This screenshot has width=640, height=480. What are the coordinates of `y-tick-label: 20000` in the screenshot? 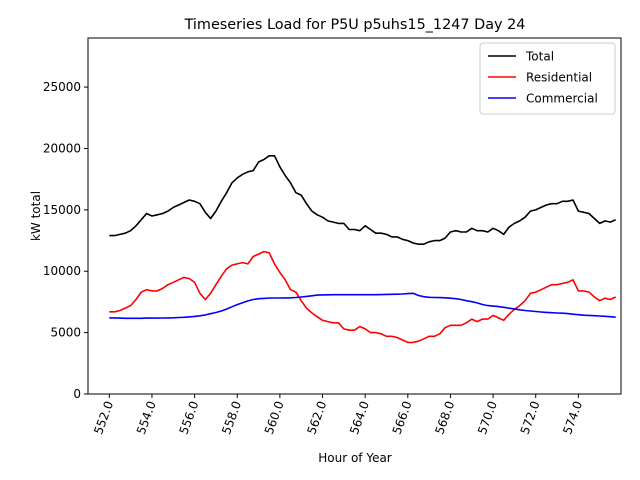 It's located at (62, 148).